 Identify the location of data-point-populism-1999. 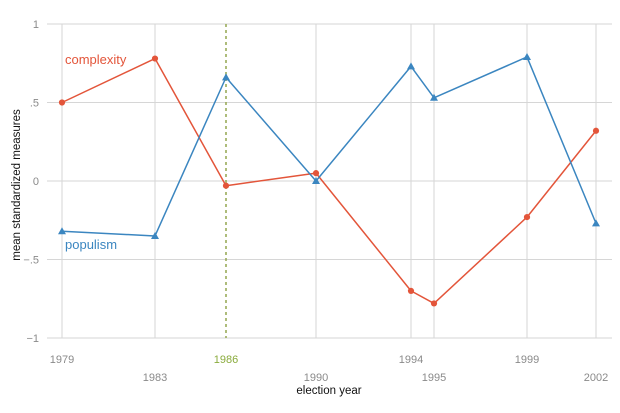
(527, 56).